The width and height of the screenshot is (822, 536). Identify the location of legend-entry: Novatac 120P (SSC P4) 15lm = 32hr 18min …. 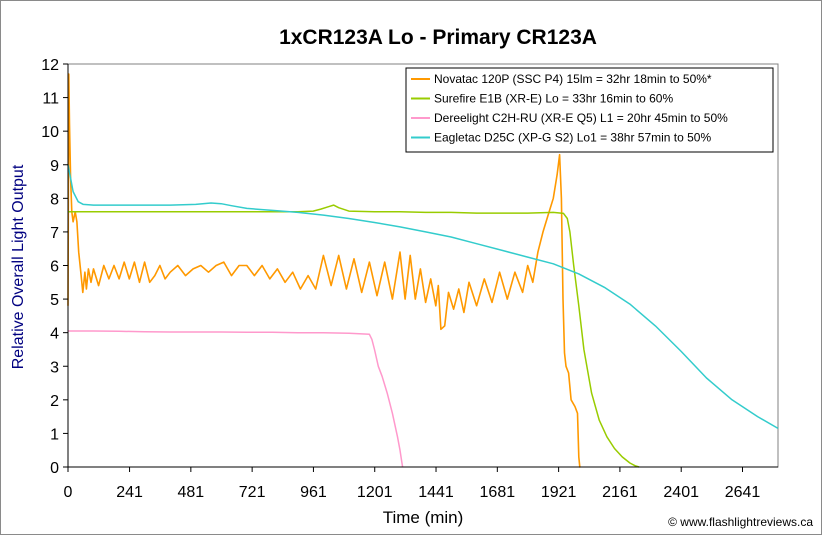
(573, 79).